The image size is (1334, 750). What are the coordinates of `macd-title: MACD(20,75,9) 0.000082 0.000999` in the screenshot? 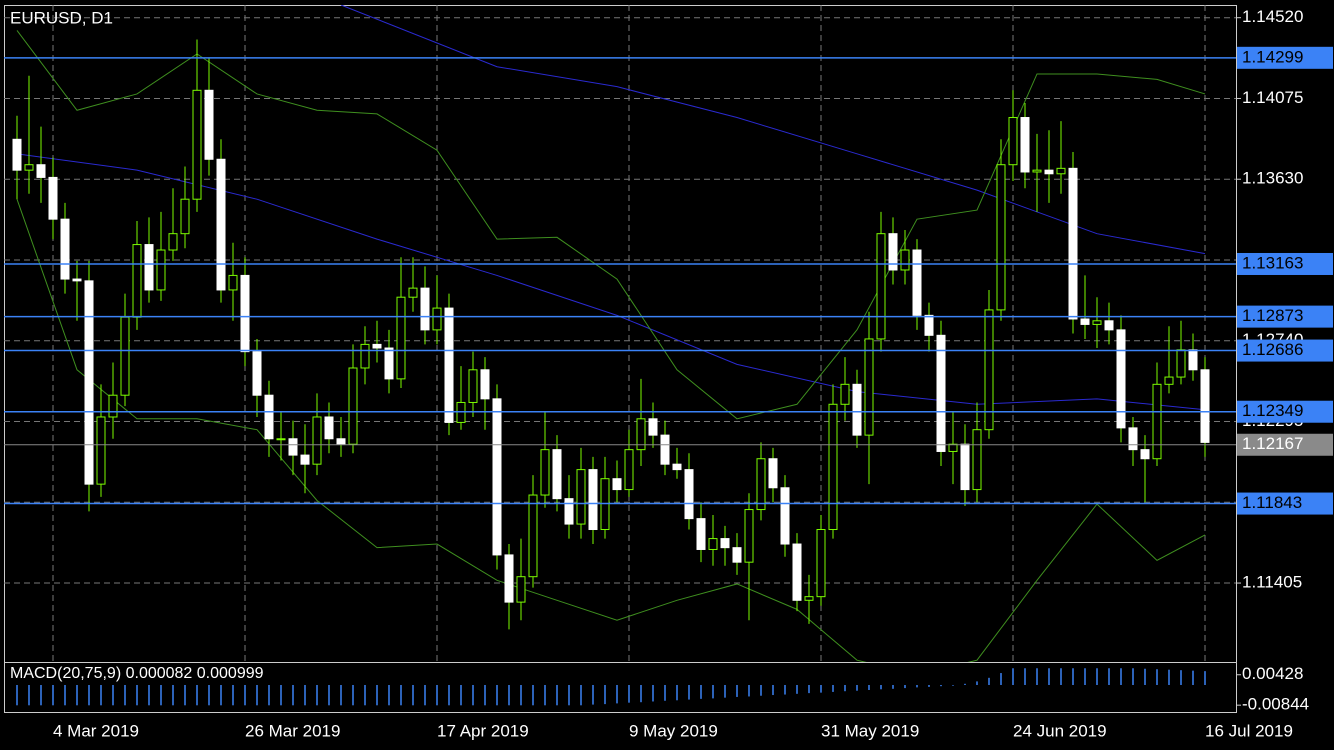 It's located at (137, 673).